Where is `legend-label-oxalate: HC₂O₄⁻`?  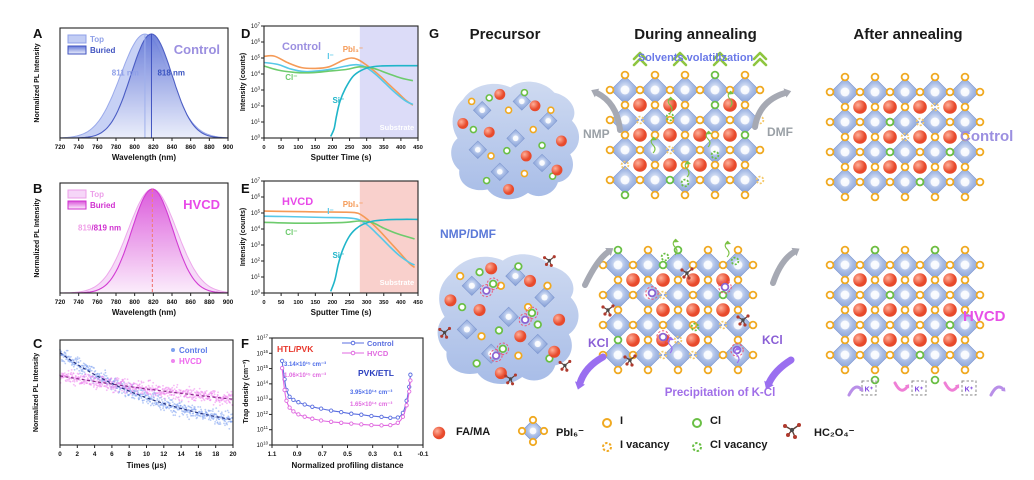 legend-label-oxalate: HC₂O₄⁻ is located at coordinates (834, 433).